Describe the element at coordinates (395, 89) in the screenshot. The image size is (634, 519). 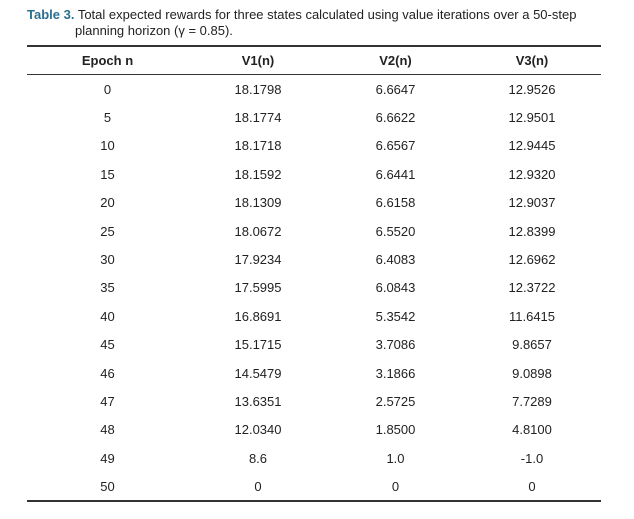
I see `cell-v2: 6.6647` at that location.